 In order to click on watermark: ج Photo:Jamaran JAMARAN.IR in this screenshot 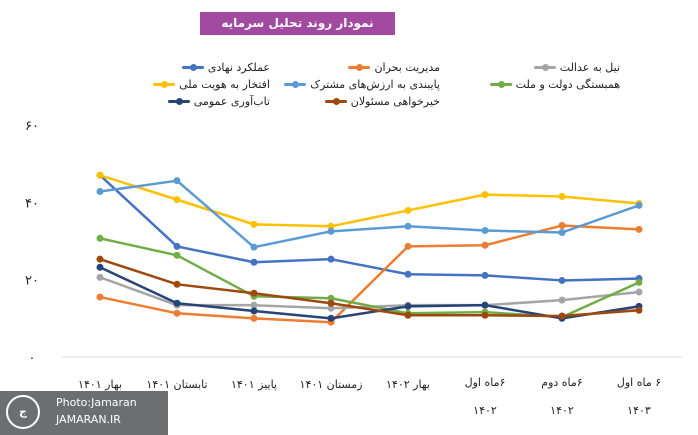, I will do `click(84, 413)`.